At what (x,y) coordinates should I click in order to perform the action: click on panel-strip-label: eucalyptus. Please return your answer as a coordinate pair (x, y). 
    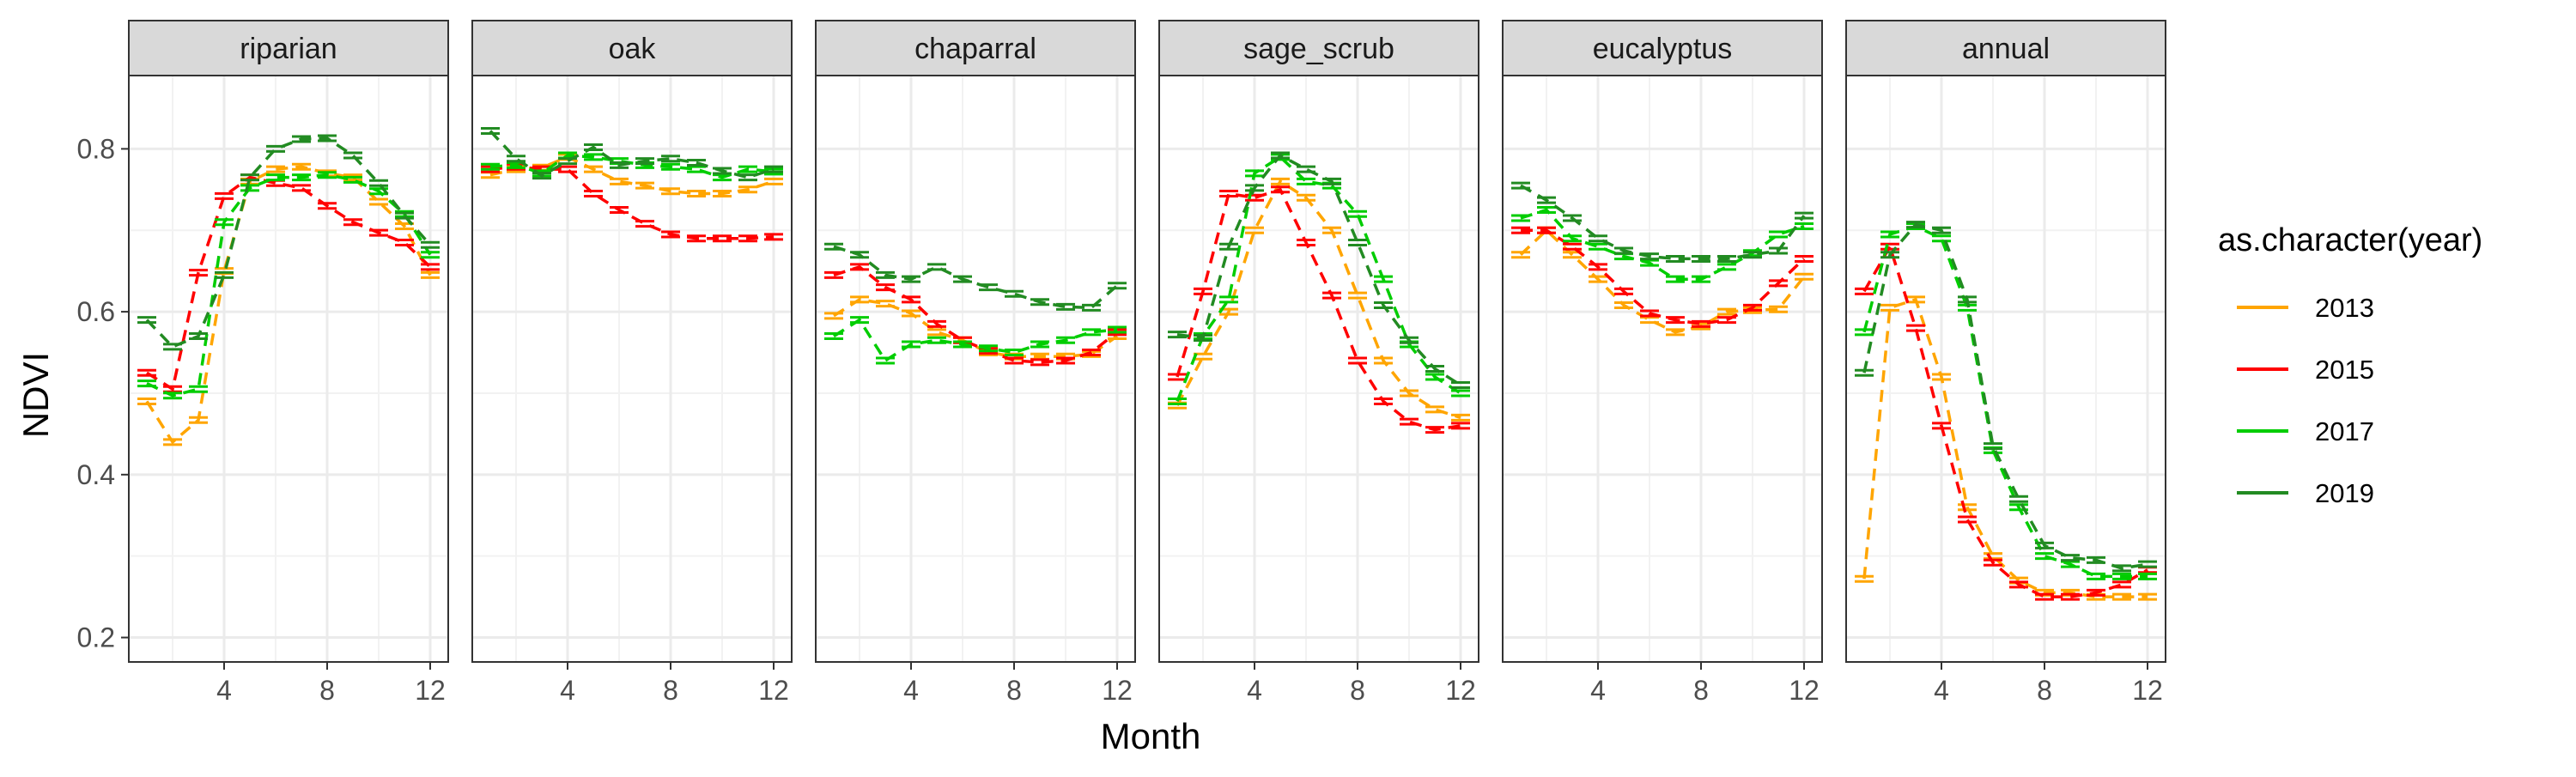
    Looking at the image, I should click on (1663, 49).